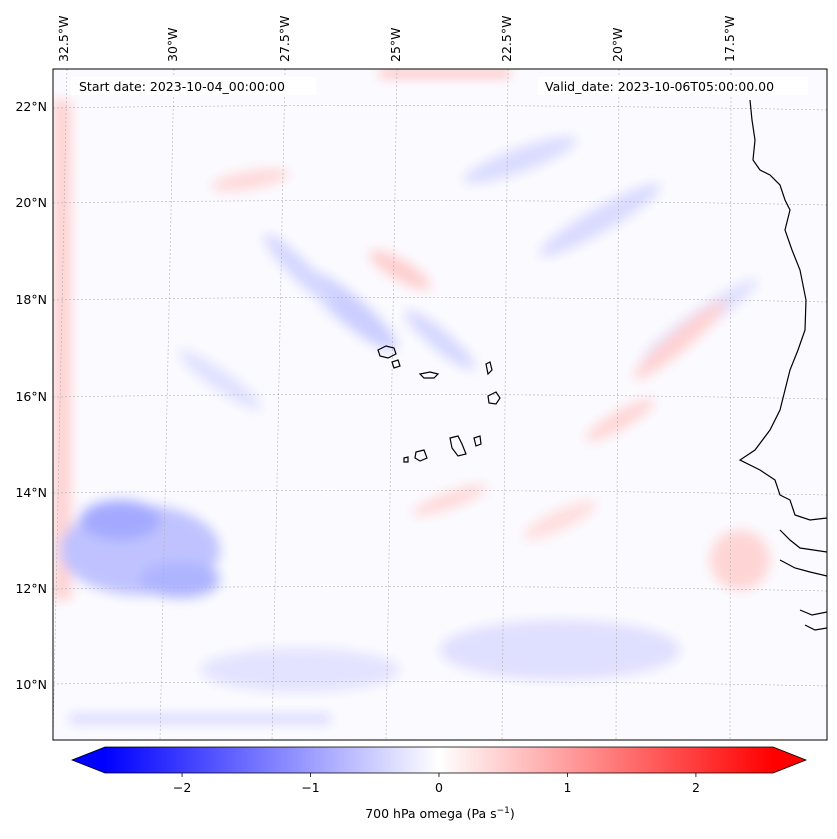 This screenshot has height=839, width=837. I want to click on lat-tick-label: 10°N, so click(31, 684).